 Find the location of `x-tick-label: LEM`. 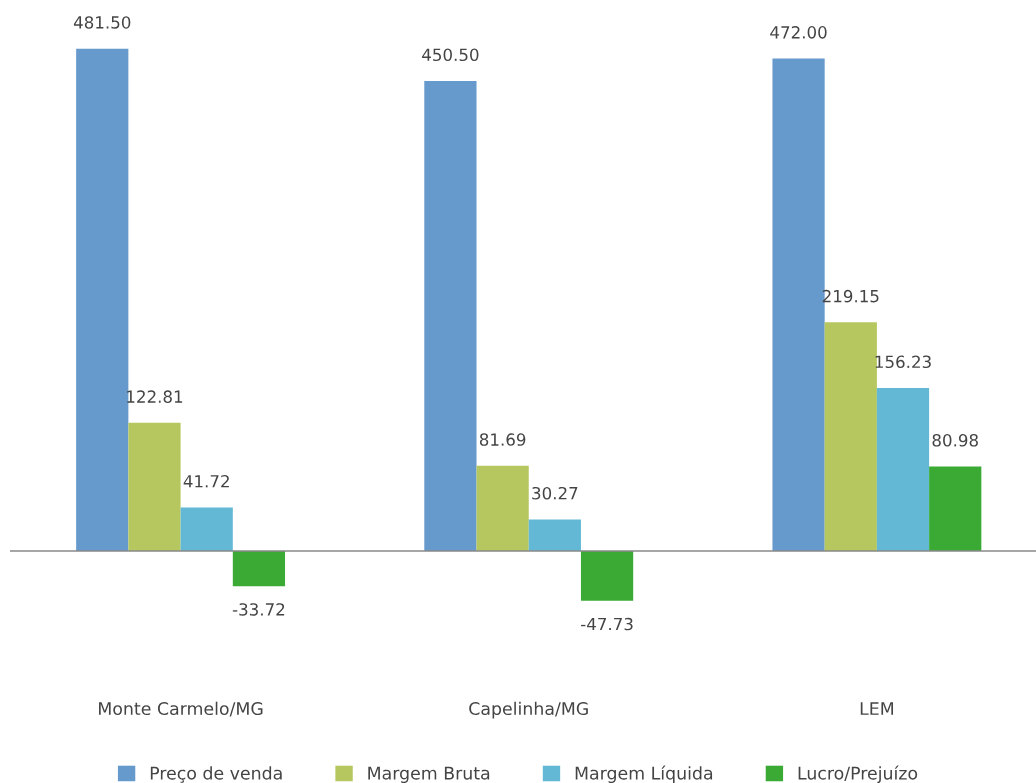

x-tick-label: LEM is located at coordinates (877, 708).